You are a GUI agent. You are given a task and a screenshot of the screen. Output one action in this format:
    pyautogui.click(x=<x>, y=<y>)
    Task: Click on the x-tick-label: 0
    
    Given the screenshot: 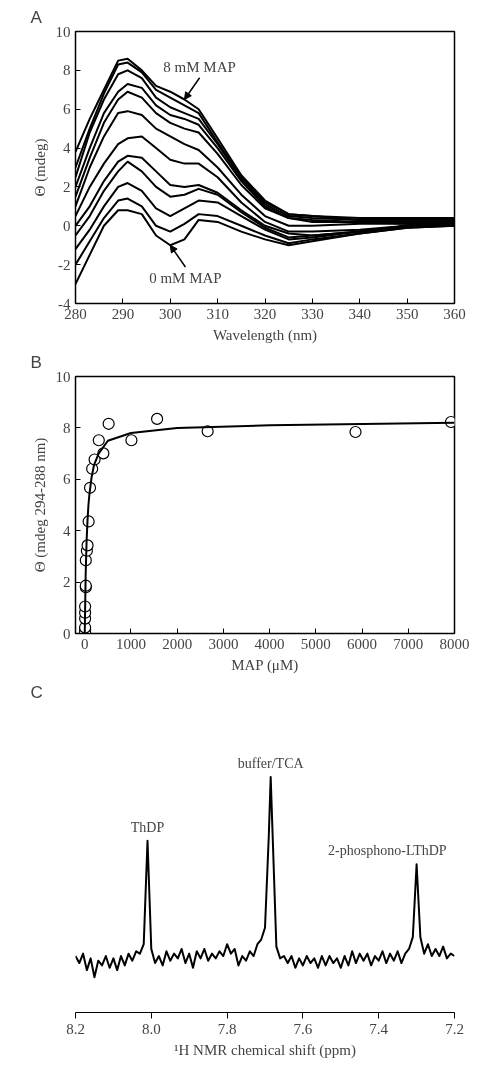 What is the action you would take?
    pyautogui.click(x=84, y=643)
    